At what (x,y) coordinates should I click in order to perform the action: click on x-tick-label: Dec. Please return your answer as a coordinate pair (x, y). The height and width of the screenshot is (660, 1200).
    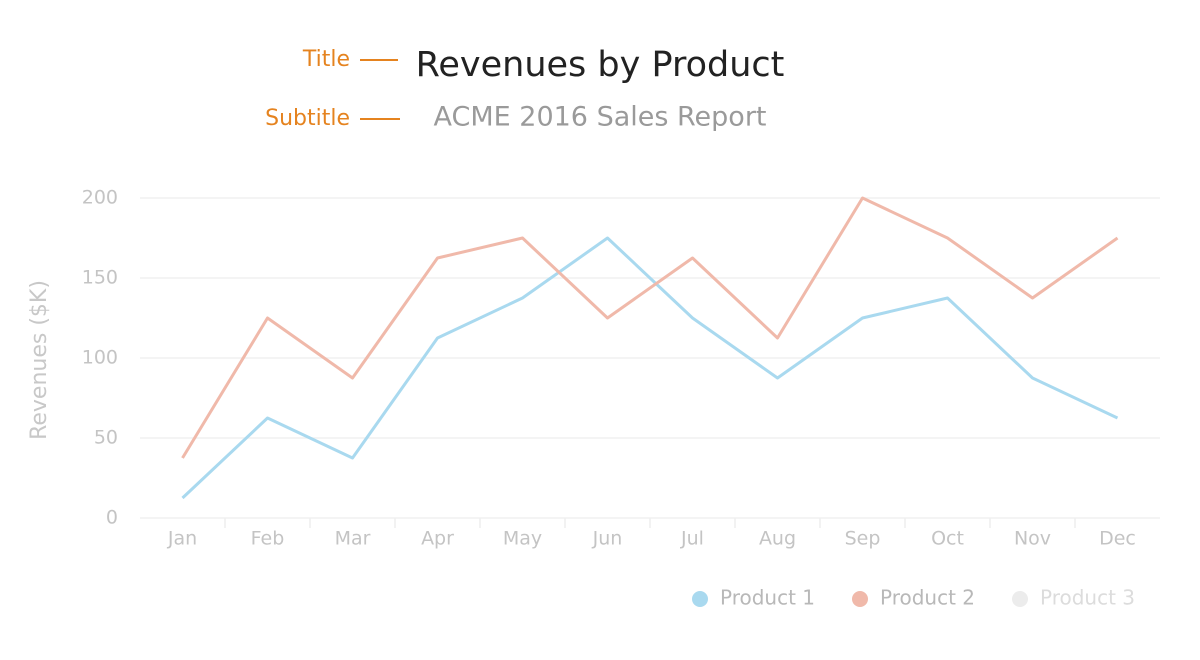
    Looking at the image, I should click on (1117, 539).